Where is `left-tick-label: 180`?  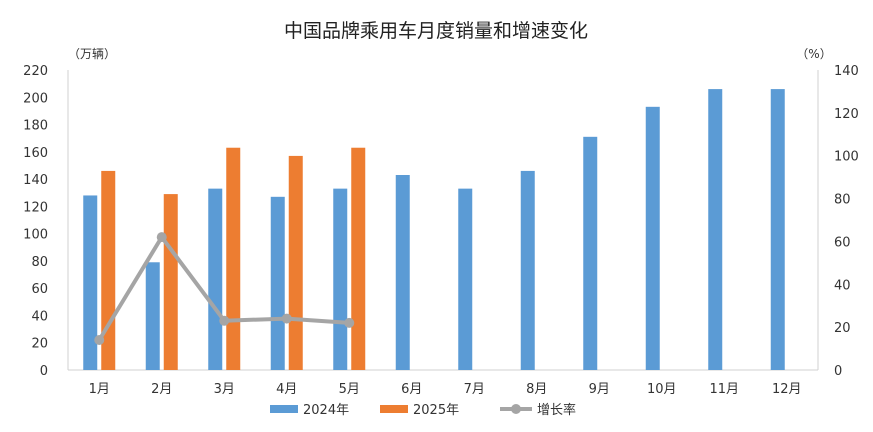
left-tick-label: 180 is located at coordinates (35, 126).